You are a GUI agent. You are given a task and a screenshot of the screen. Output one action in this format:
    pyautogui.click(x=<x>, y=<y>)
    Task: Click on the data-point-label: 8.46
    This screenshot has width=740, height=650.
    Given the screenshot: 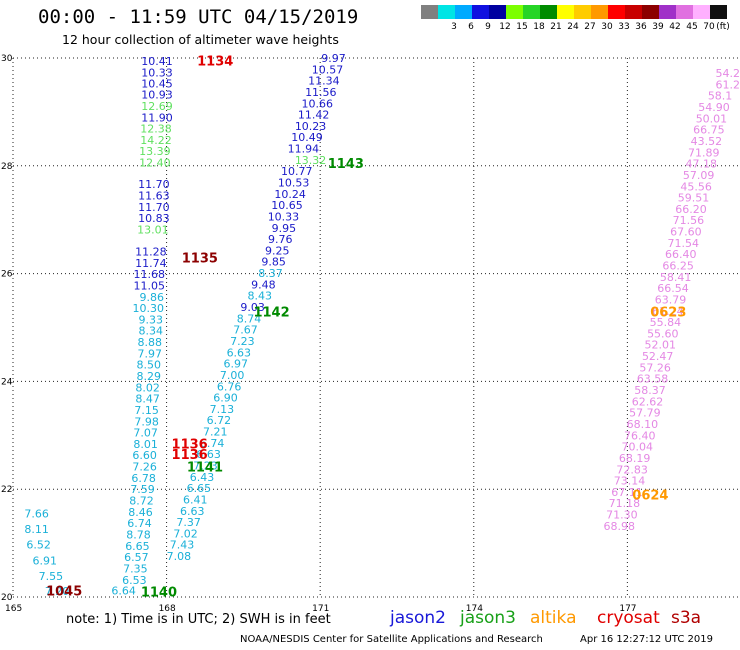 What is the action you would take?
    pyautogui.click(x=140, y=512)
    